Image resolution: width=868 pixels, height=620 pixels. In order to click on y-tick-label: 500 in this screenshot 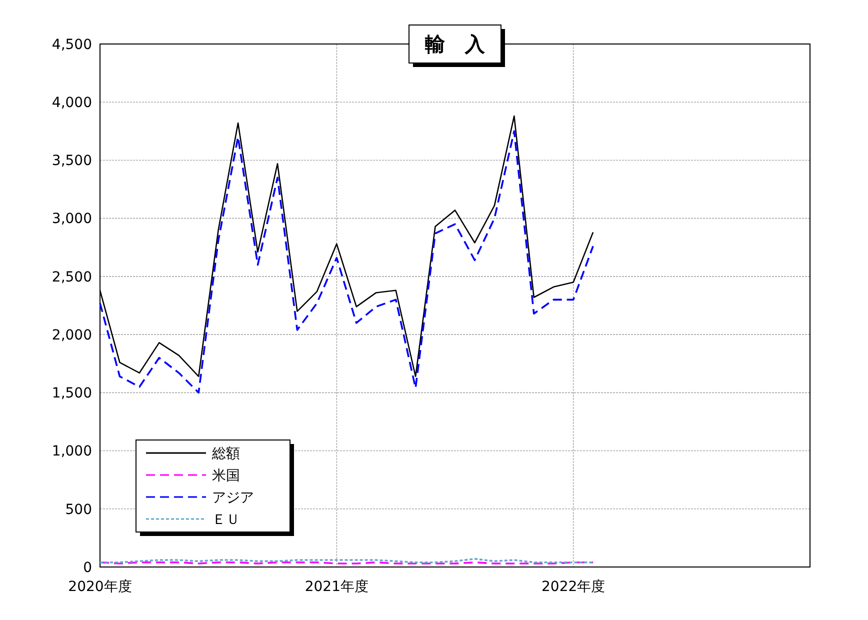, I will do `click(78, 510)`.